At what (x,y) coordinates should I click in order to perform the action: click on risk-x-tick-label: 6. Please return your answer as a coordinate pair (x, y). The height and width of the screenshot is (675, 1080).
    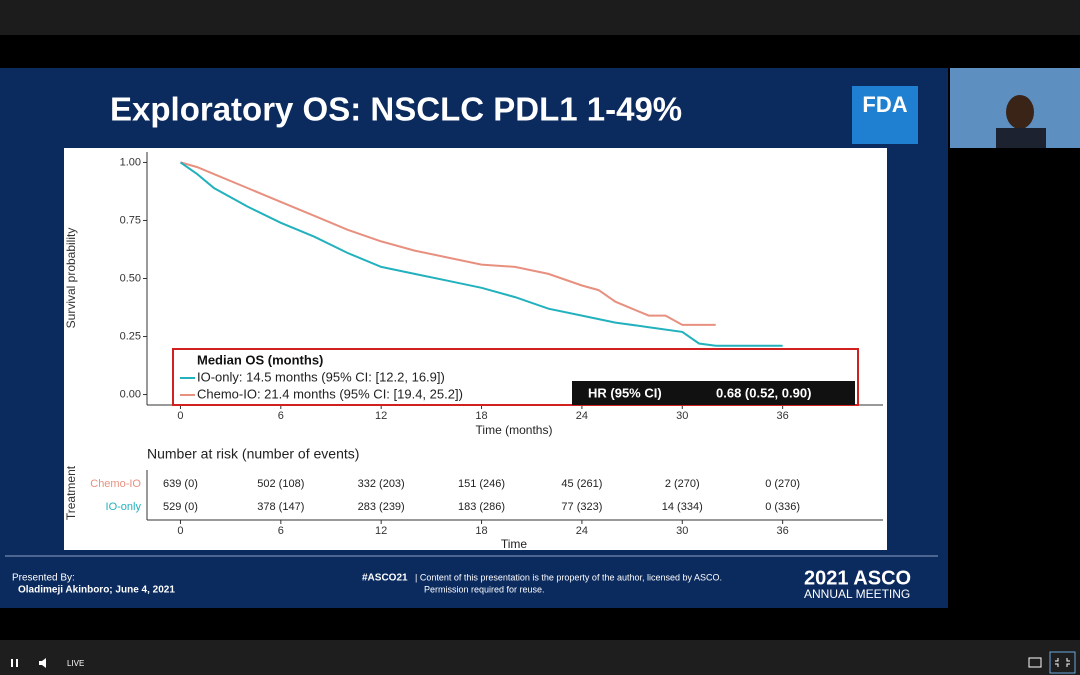
    Looking at the image, I should click on (281, 531).